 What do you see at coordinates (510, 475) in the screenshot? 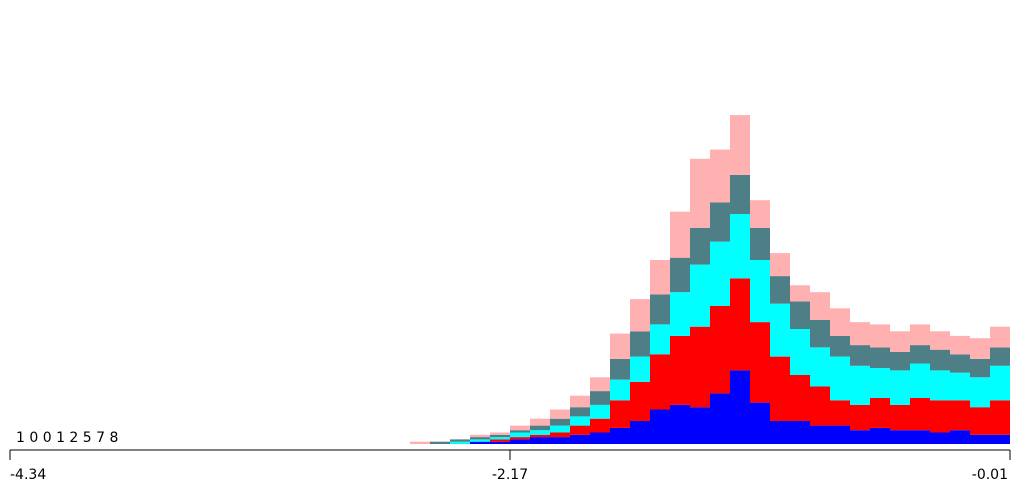
I see `x-tick-label-mid: -2.17` at bounding box center [510, 475].